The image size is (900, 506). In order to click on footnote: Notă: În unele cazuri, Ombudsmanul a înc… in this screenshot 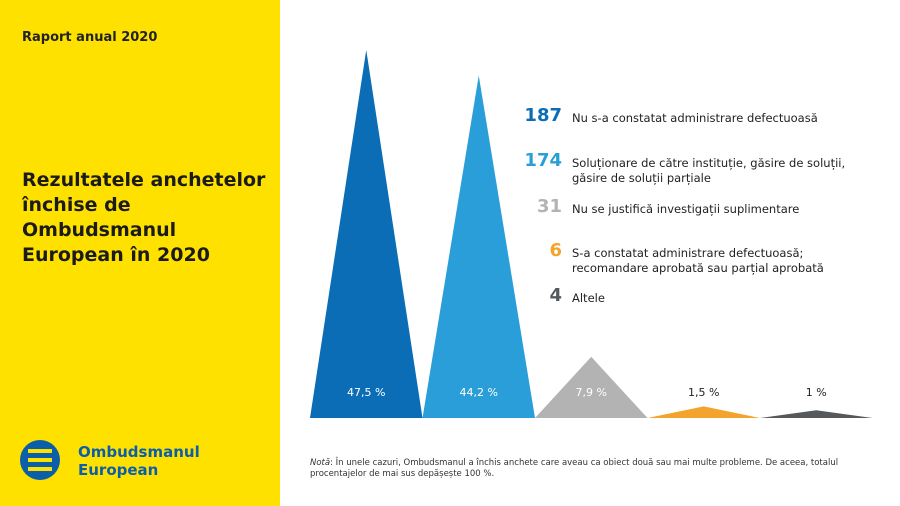, I will do `click(595, 469)`.